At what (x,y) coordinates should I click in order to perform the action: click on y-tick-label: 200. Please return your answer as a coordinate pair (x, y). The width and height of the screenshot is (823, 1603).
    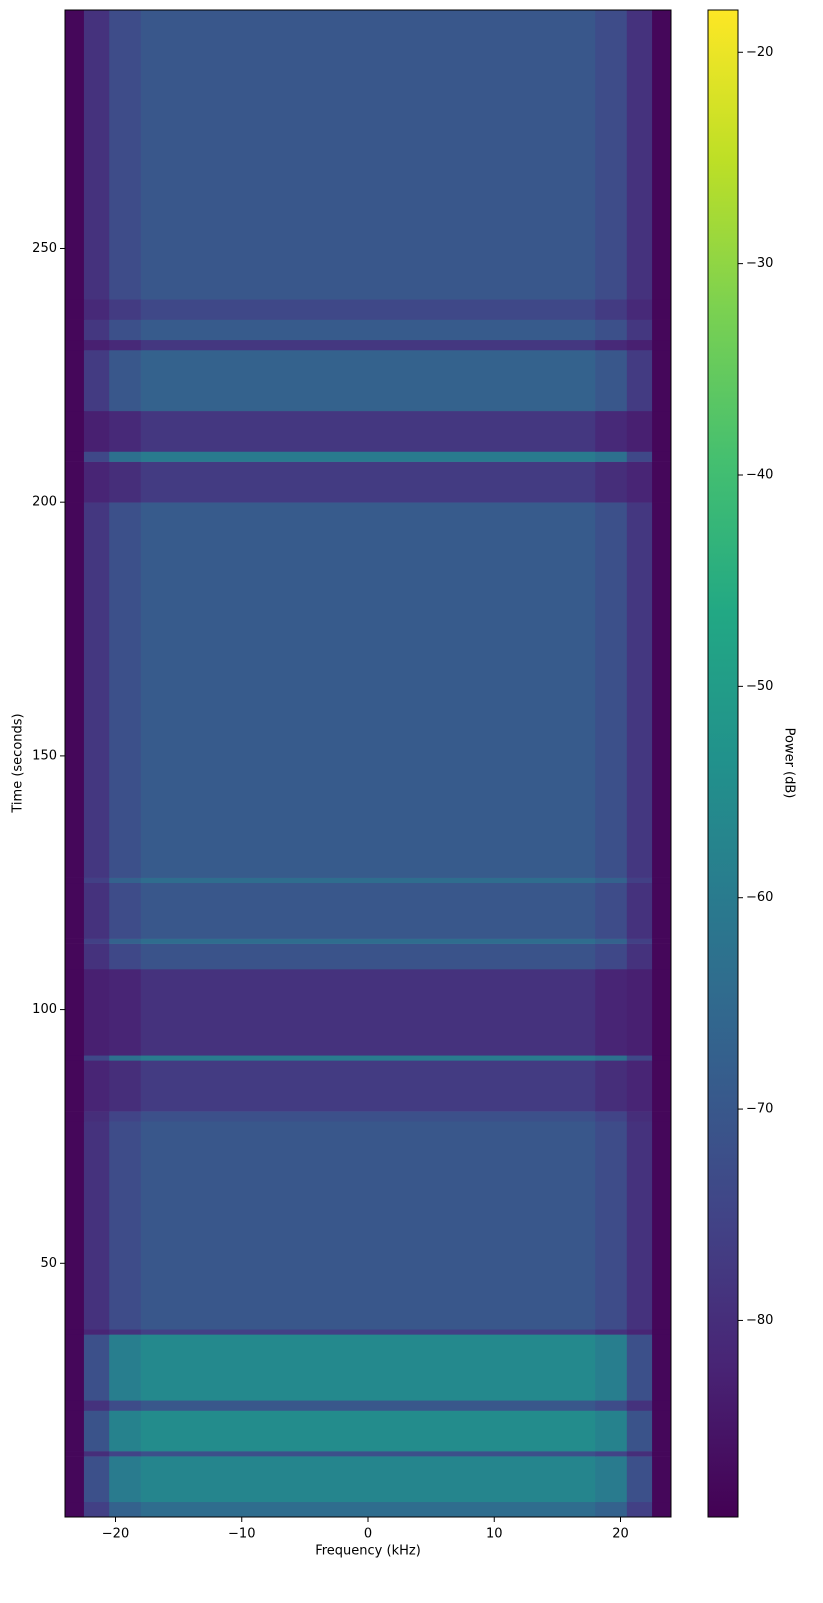
    Looking at the image, I should click on (44, 502).